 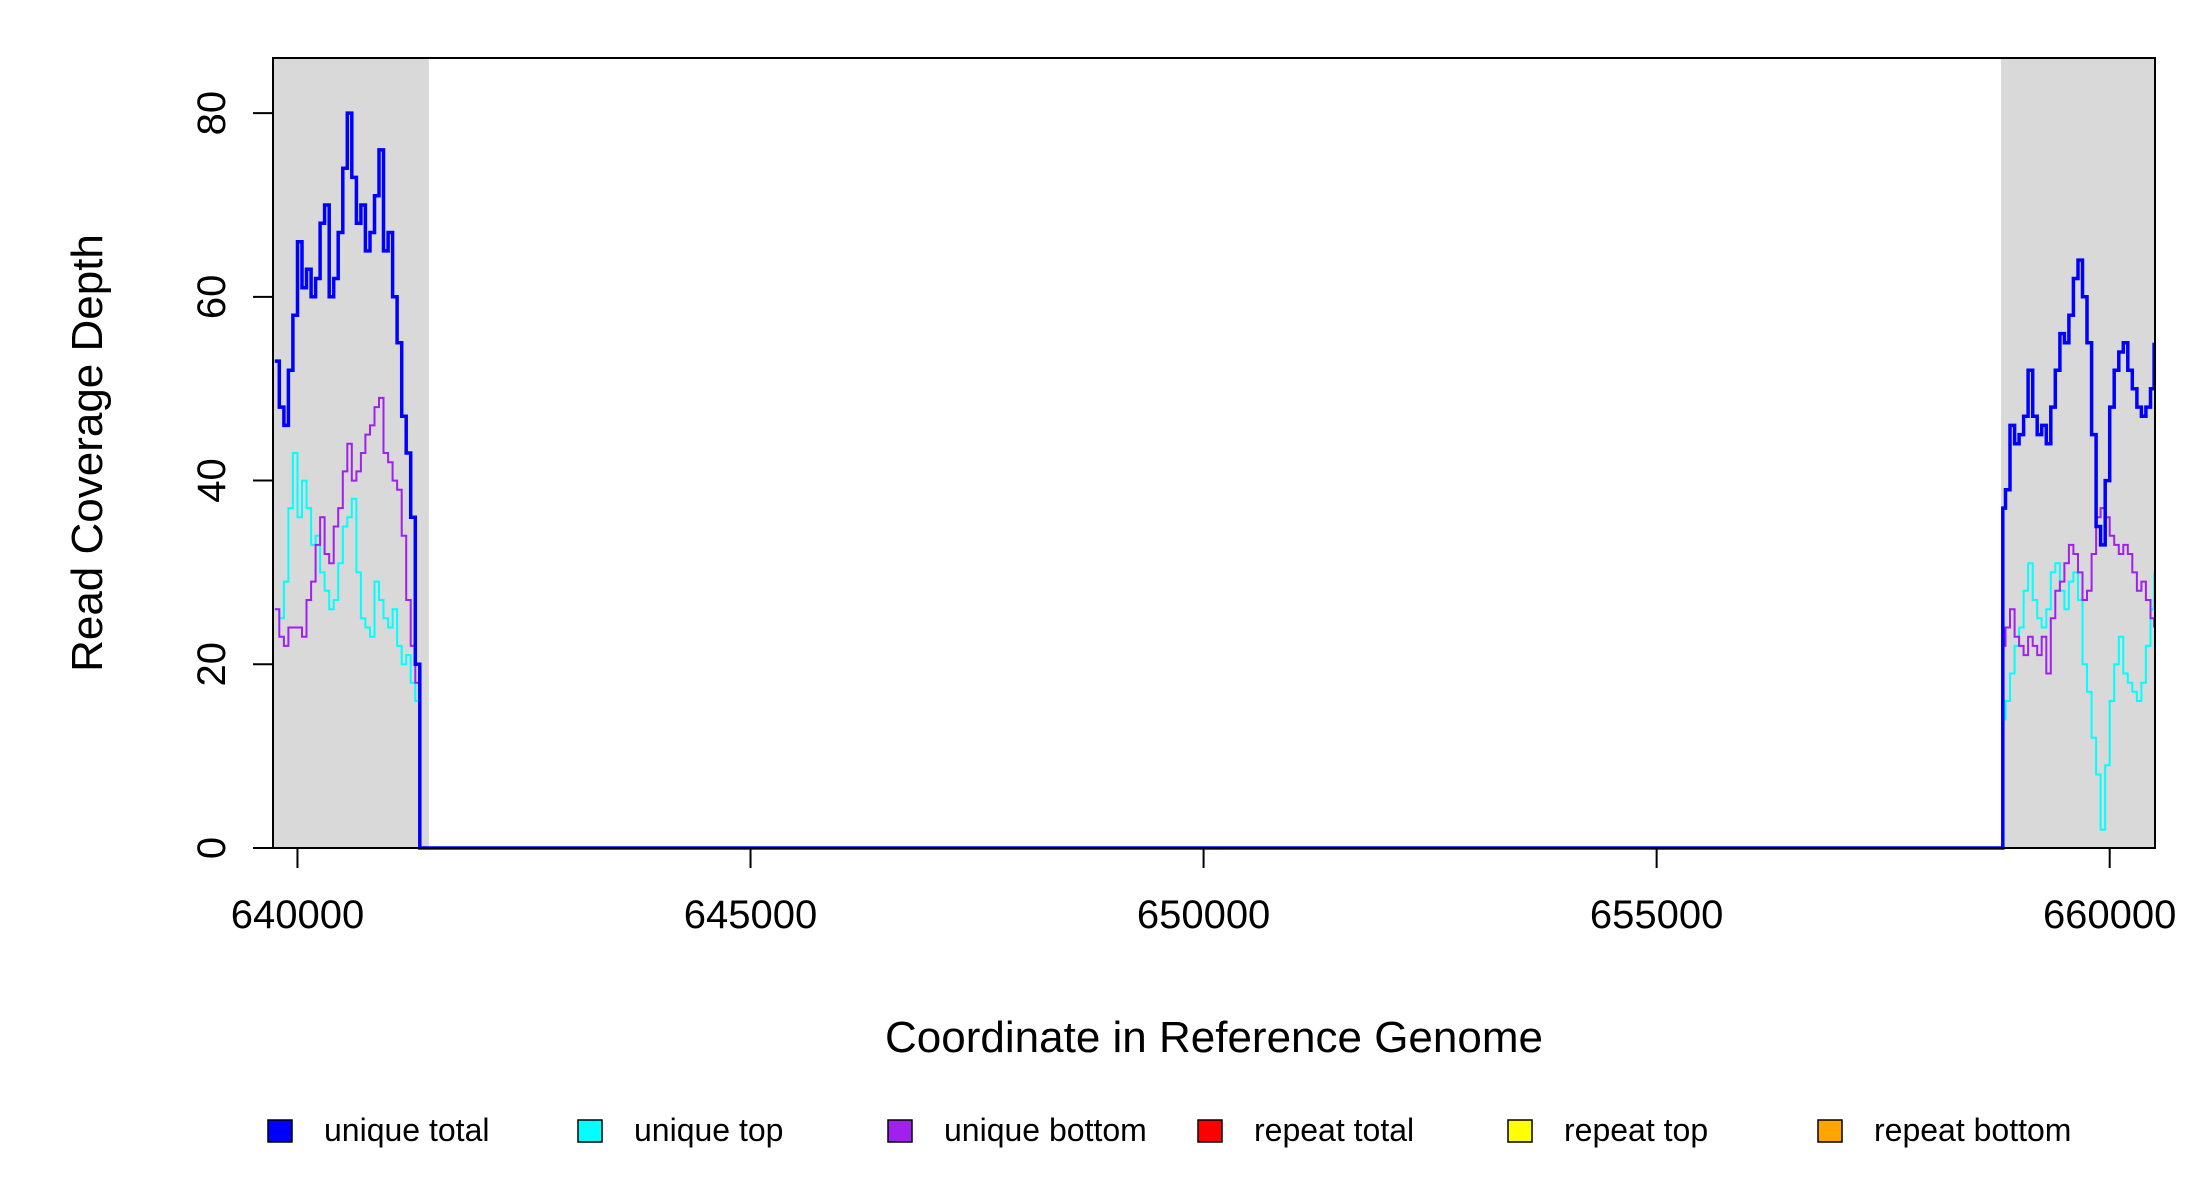 What do you see at coordinates (212, 848) in the screenshot?
I see `y-tick-label: 0` at bounding box center [212, 848].